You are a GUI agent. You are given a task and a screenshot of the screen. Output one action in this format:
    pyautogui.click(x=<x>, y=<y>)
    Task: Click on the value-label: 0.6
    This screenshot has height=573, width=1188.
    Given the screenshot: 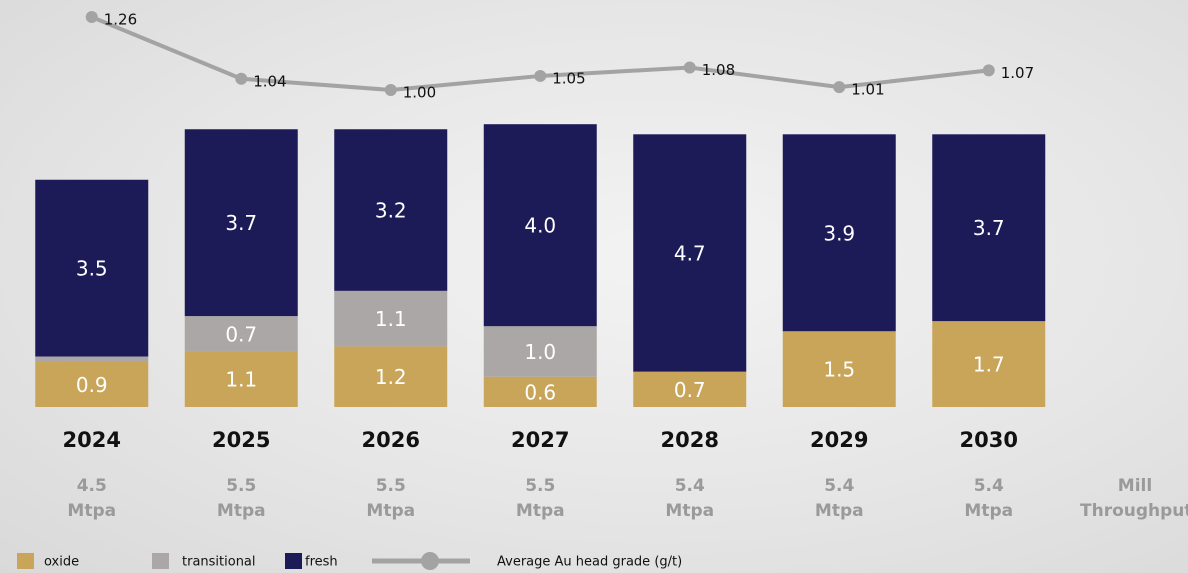 What is the action you would take?
    pyautogui.click(x=540, y=392)
    